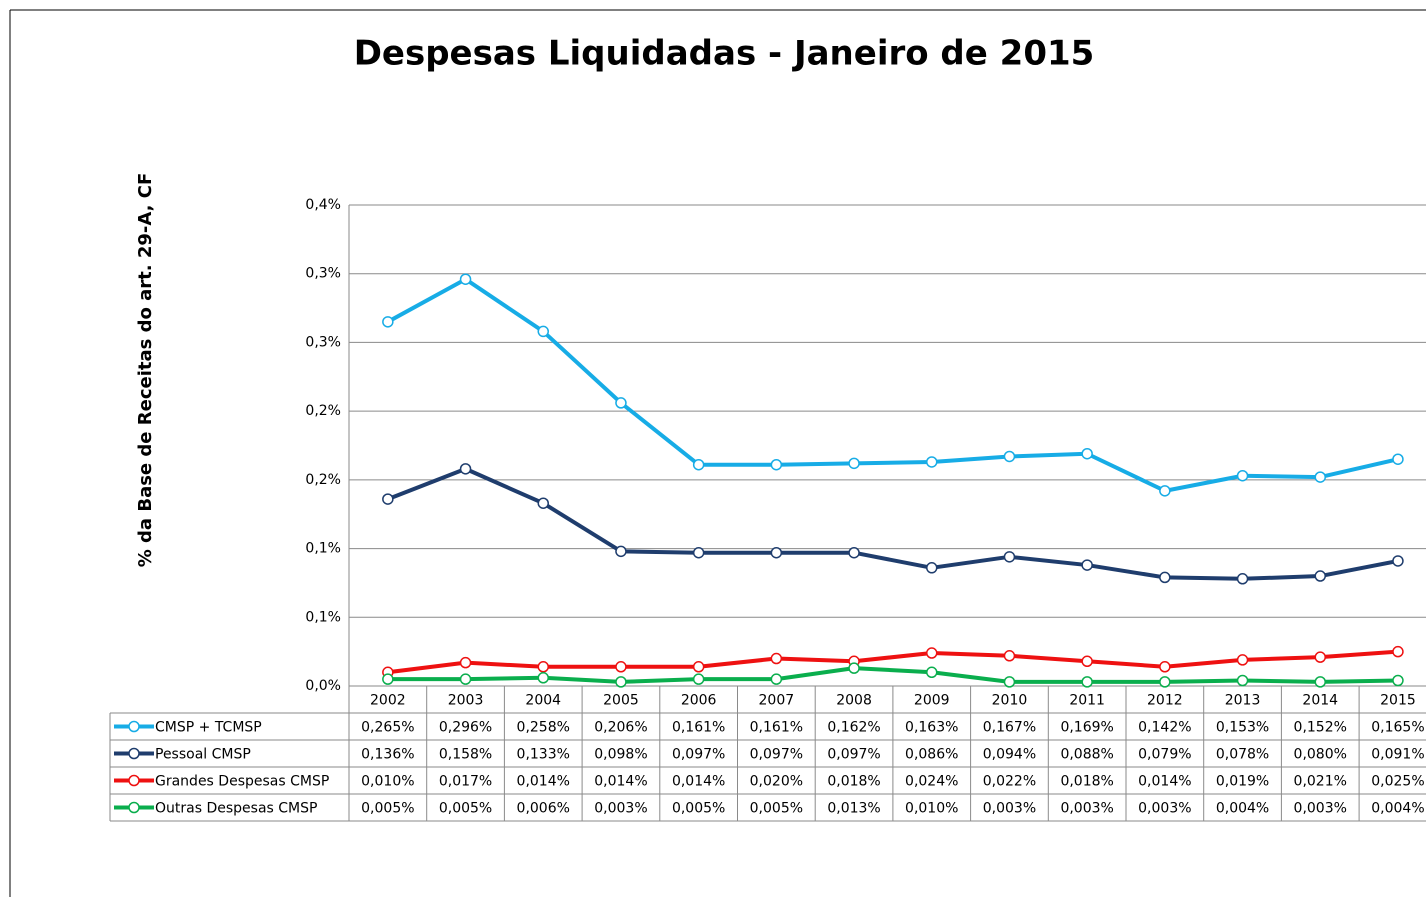  I want to click on chart-title: Despesas Liquidadas - Janeiro de 2015, so click(724, 54).